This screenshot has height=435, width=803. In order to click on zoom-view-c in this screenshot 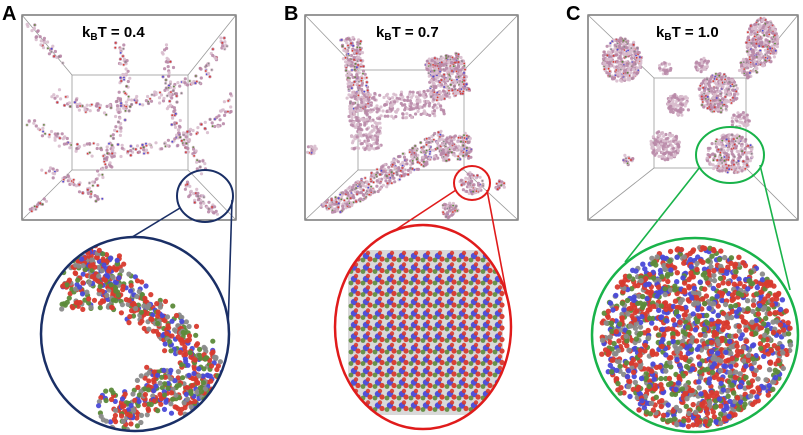, I will do `click(695, 335)`.